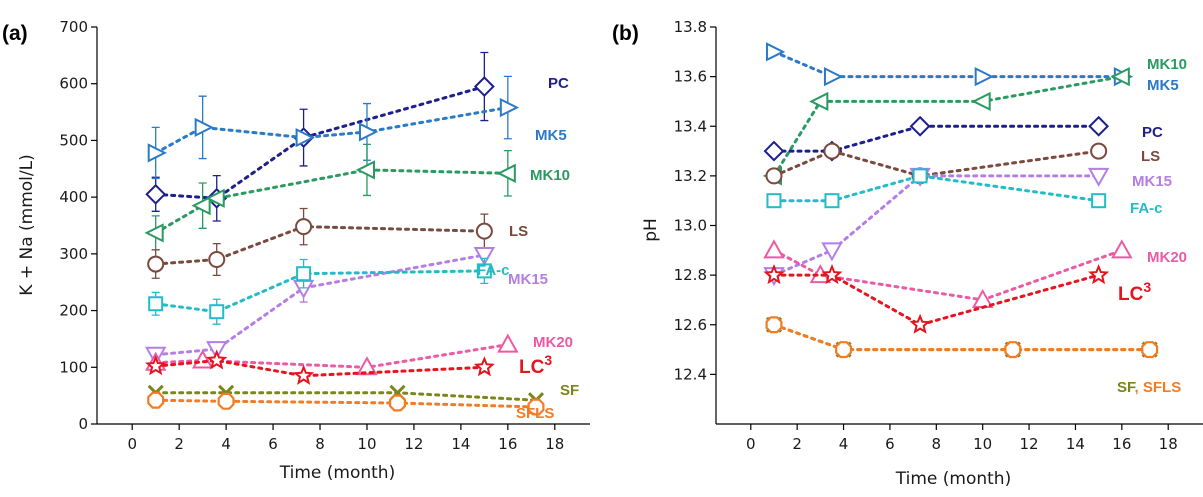 The image size is (1203, 497). Describe the element at coordinates (73, 311) in the screenshot. I see `y-tick-label: 200` at that location.